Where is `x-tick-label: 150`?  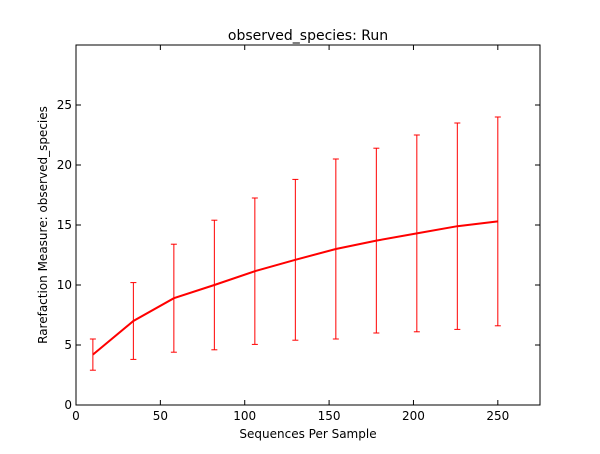
x-tick-label: 150 is located at coordinates (329, 416).